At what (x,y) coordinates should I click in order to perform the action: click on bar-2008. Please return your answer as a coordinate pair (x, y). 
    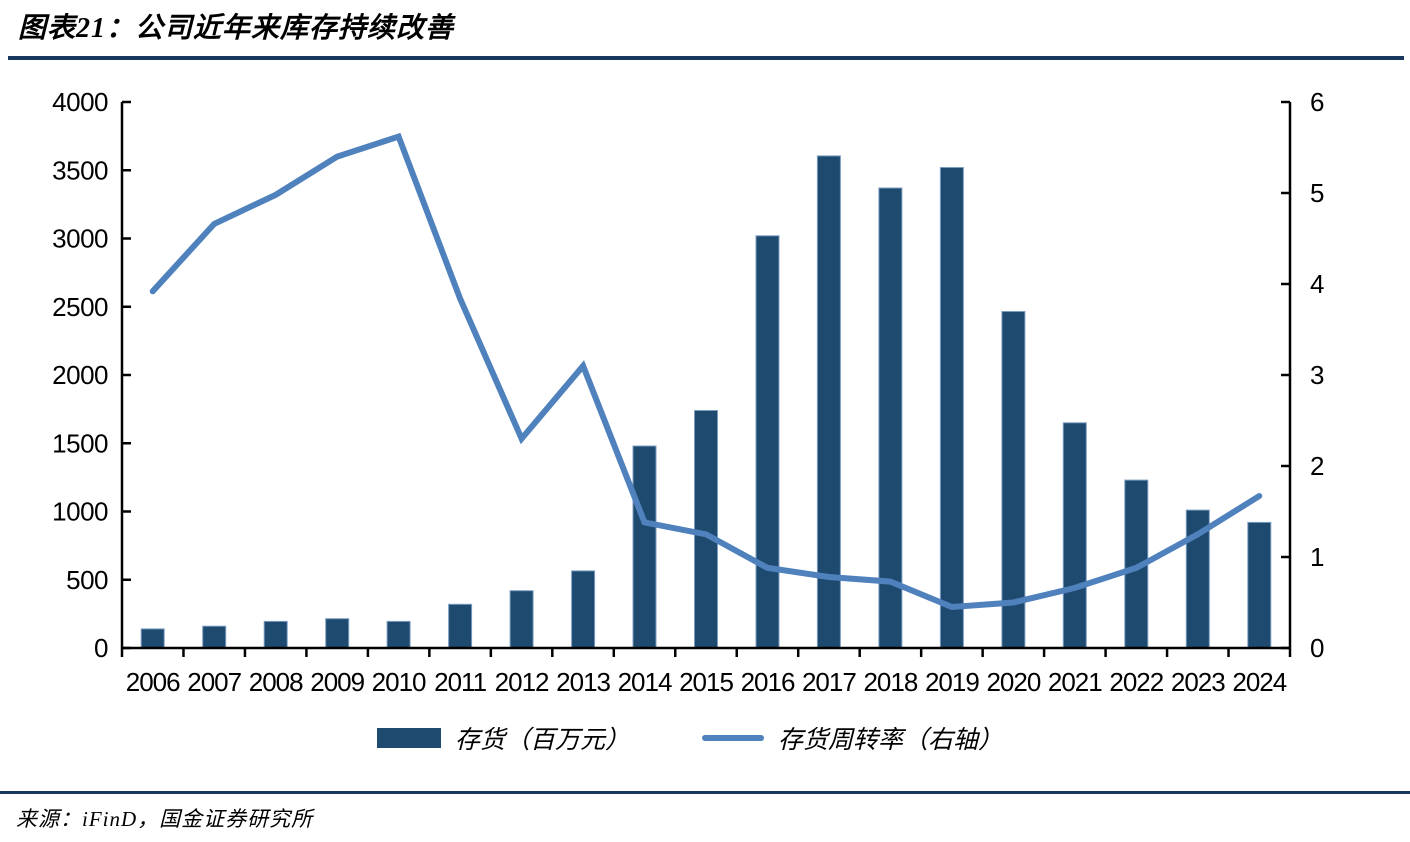
    Looking at the image, I should click on (275, 634).